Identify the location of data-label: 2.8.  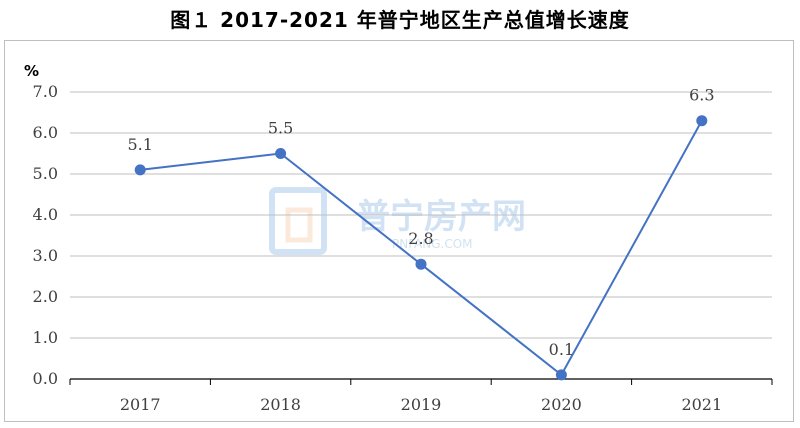
(420, 238).